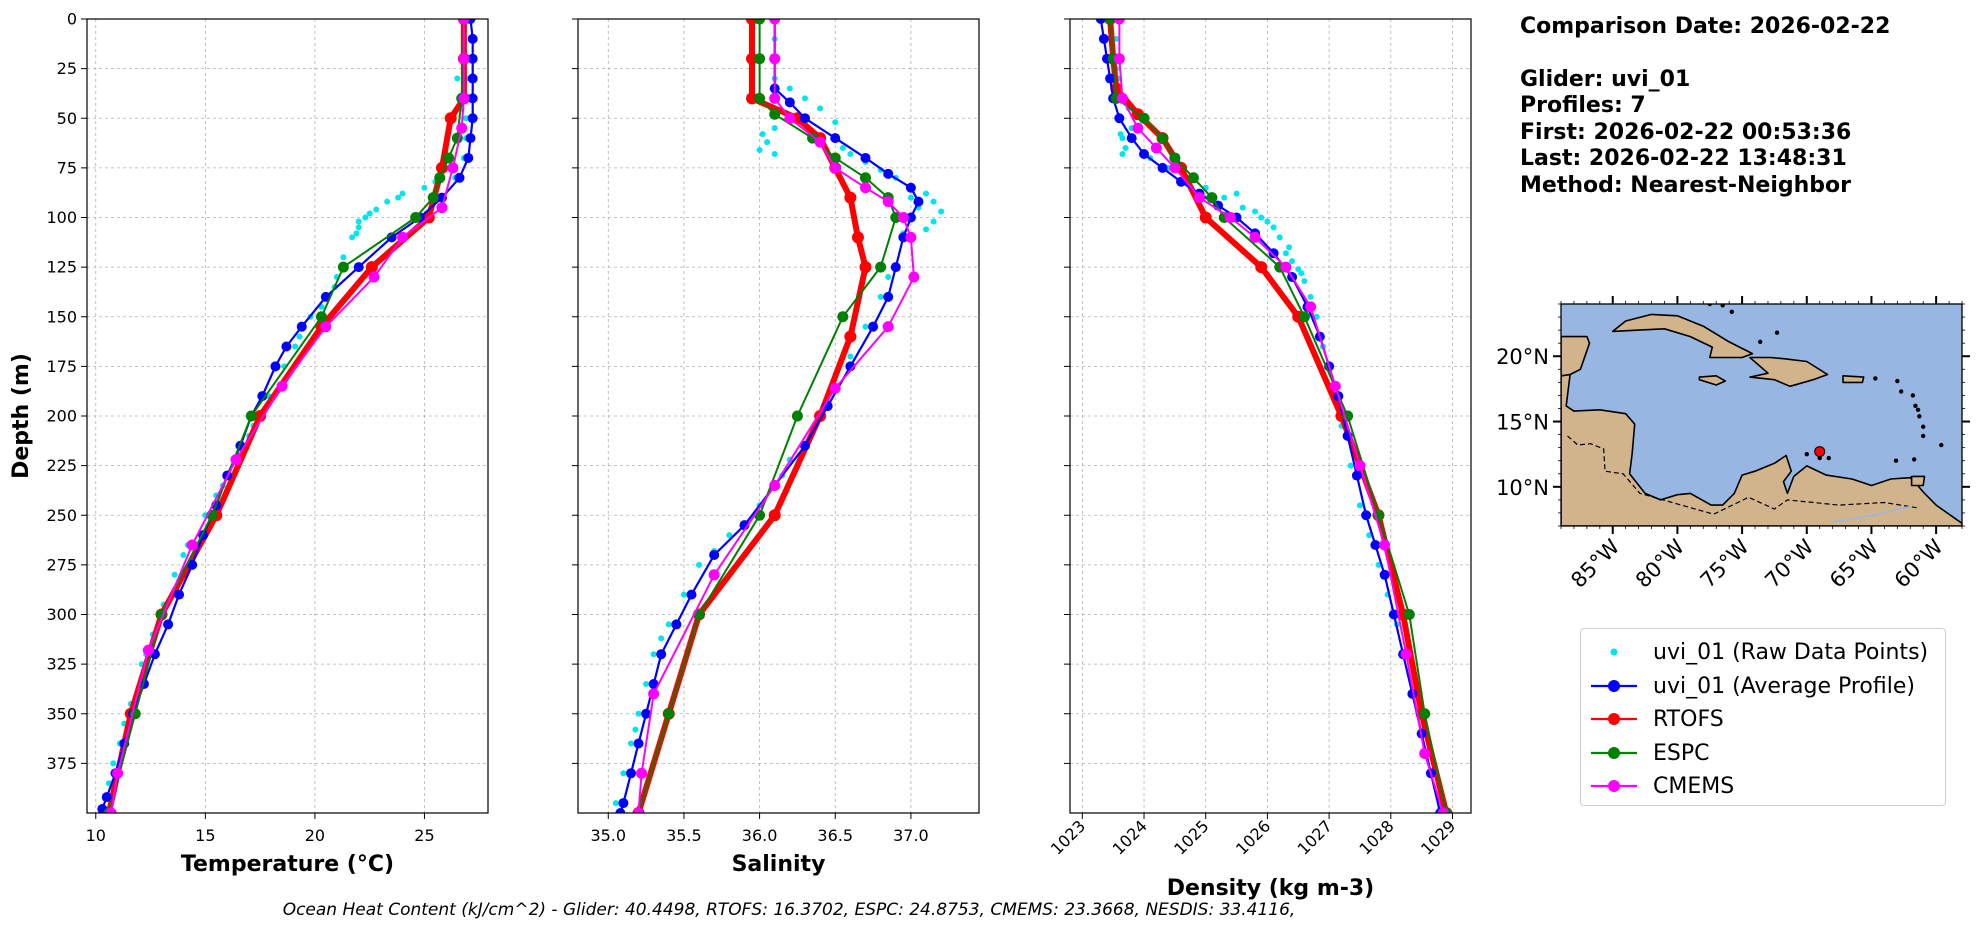 The image size is (1978, 934). Describe the element at coordinates (1376, 837) in the screenshot. I see `x-tick-label: 1028` at that location.